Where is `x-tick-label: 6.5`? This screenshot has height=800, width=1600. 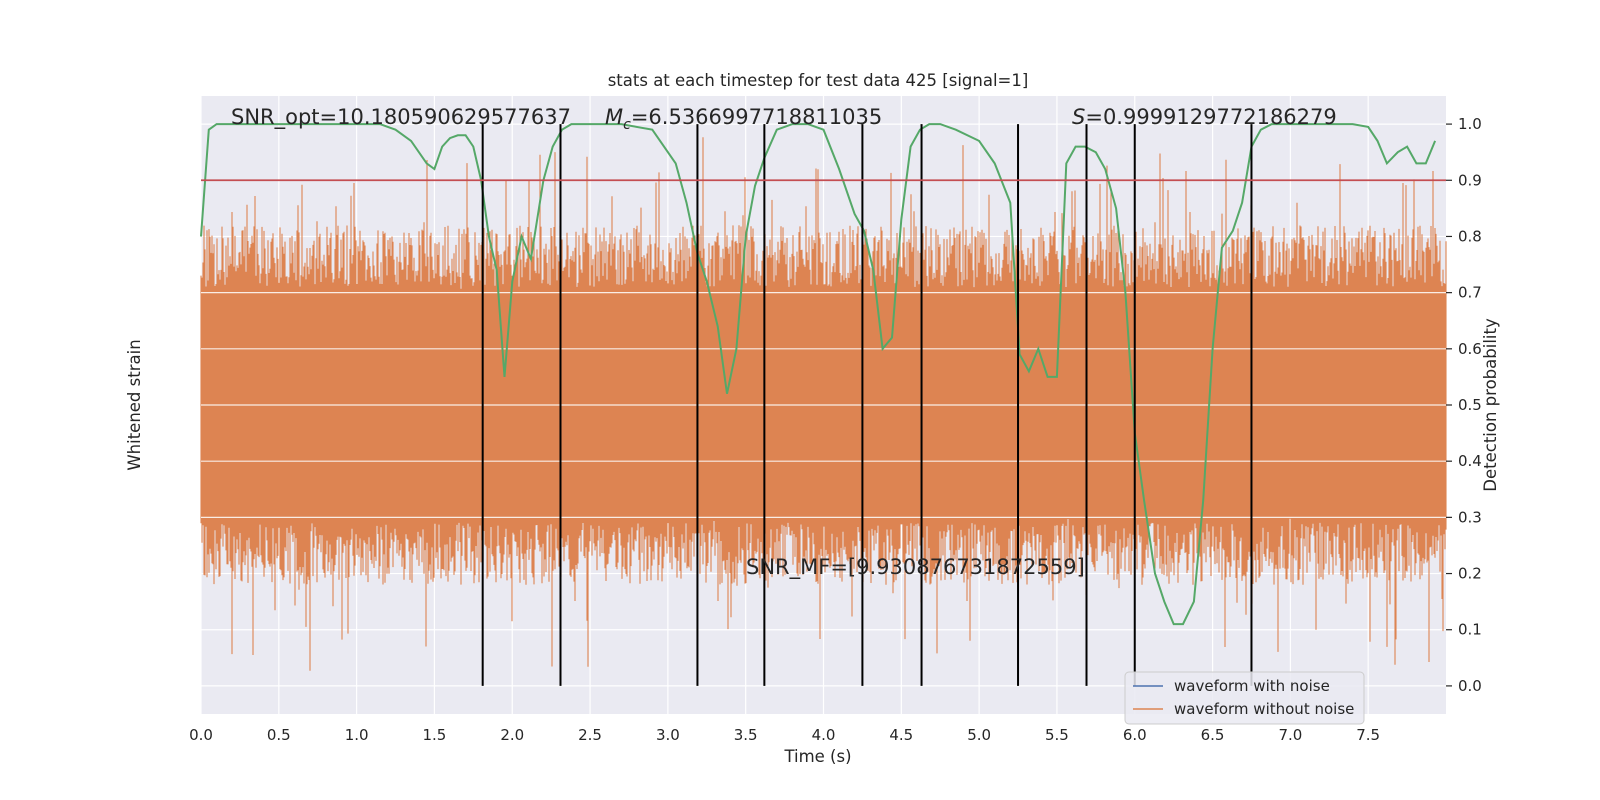
x-tick-label: 6.5 is located at coordinates (1213, 735).